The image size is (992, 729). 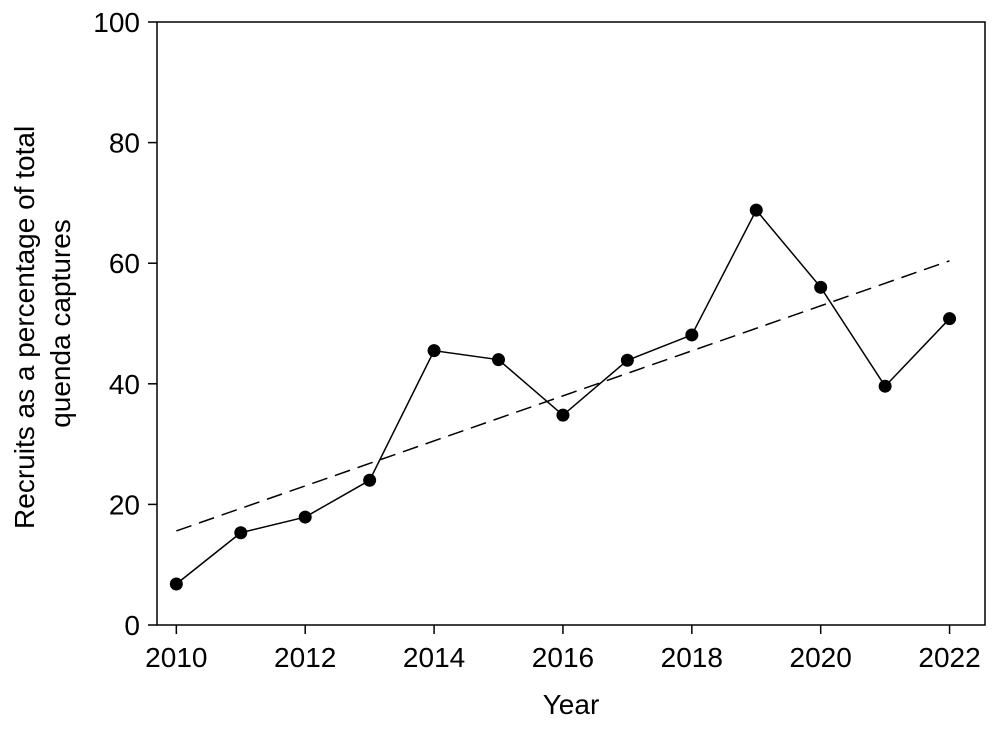 I want to click on x-tick-label: 2010, so click(x=176, y=657).